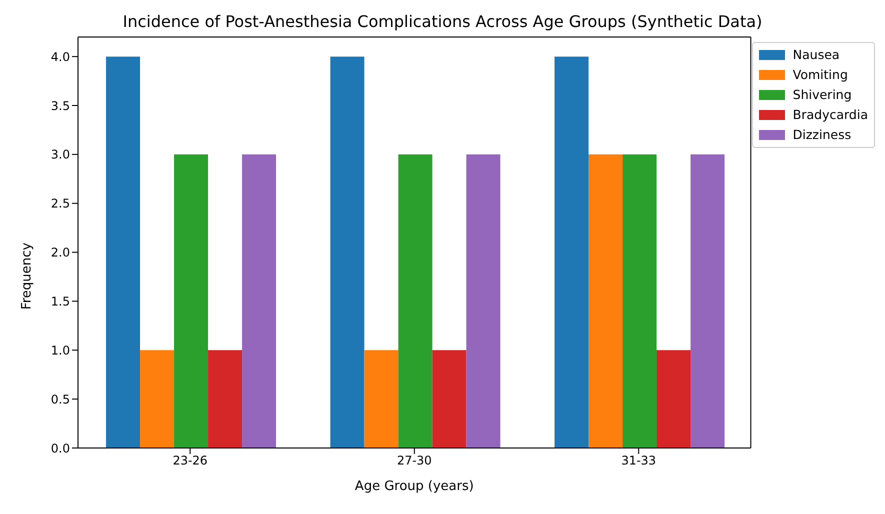 The height and width of the screenshot is (514, 885). What do you see at coordinates (414, 461) in the screenshot?
I see `x-tick-label: 27-30` at bounding box center [414, 461].